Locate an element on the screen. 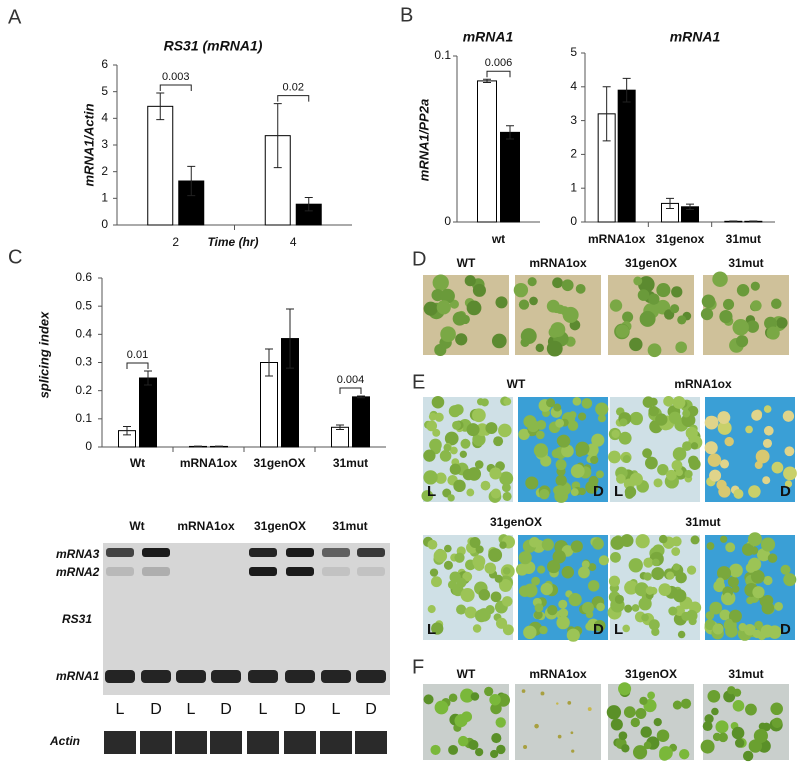 The height and width of the screenshot is (764, 800). panel-letter: B is located at coordinates (406, 15).